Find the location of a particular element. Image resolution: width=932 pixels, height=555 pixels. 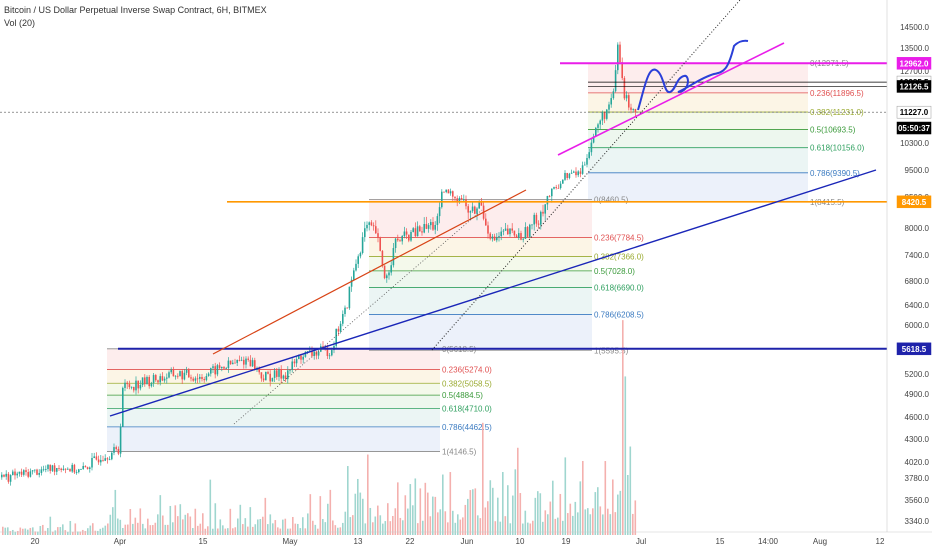

y-tick-label: 8000.0 is located at coordinates (917, 228).